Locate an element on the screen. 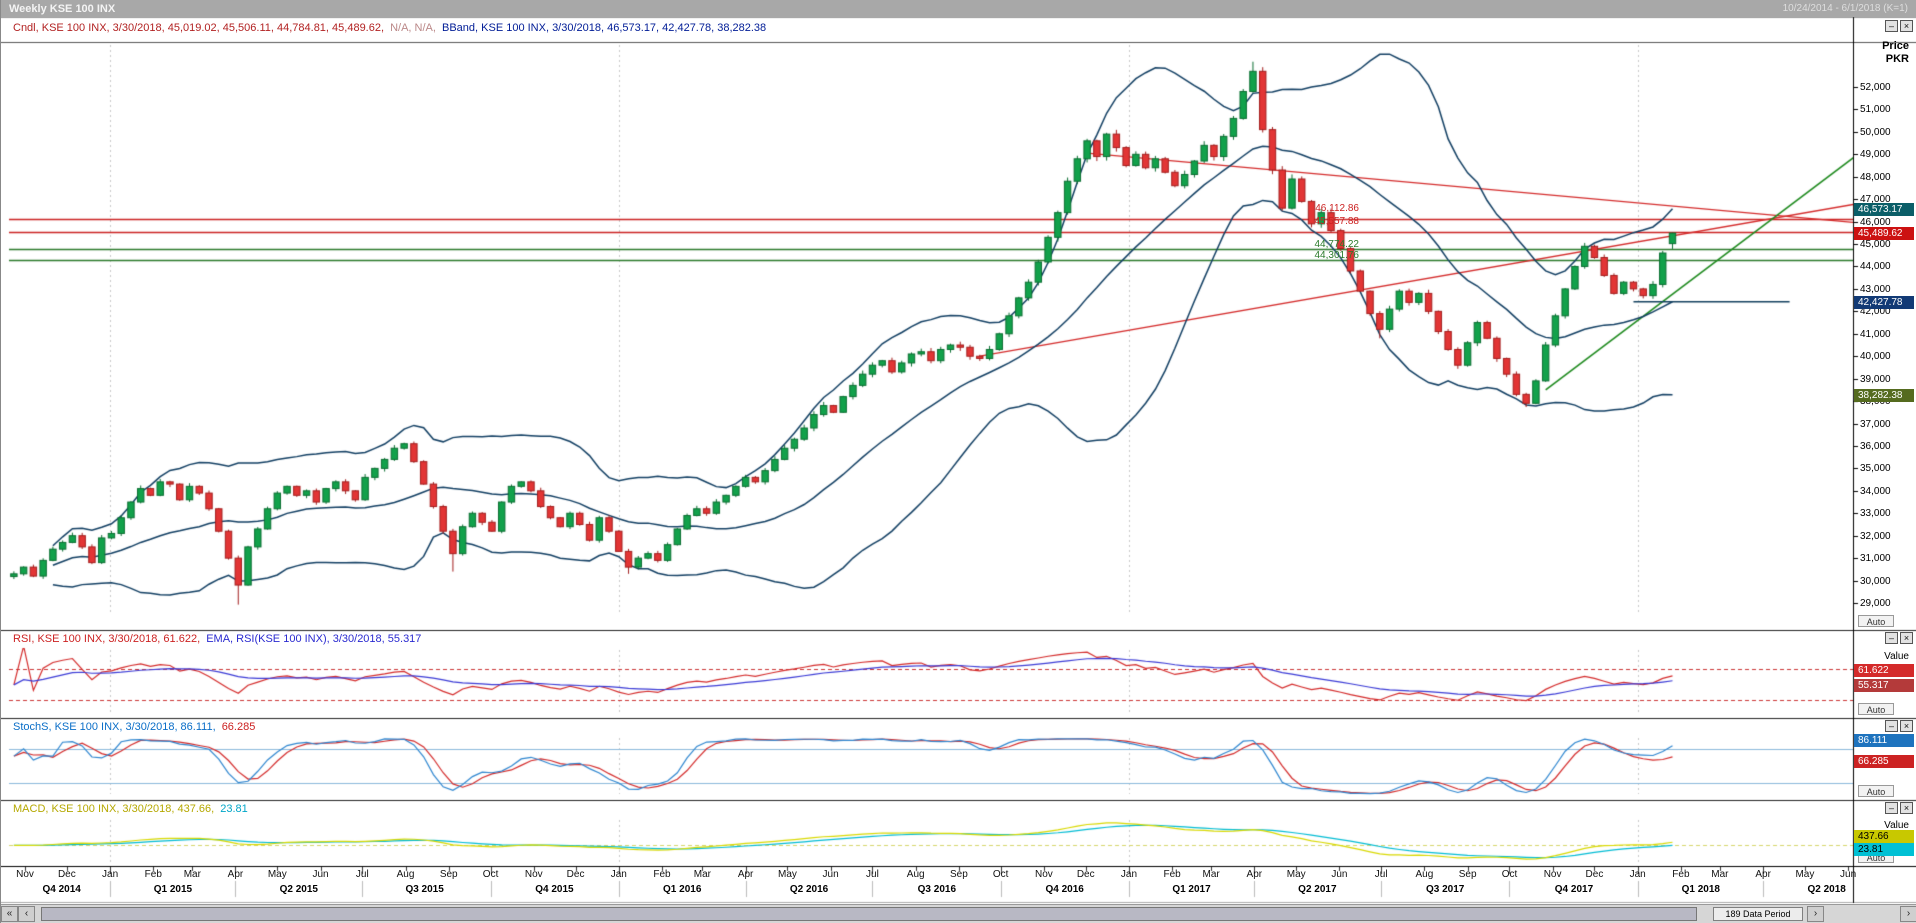  scroll-right-button: › is located at coordinates (1815, 914).